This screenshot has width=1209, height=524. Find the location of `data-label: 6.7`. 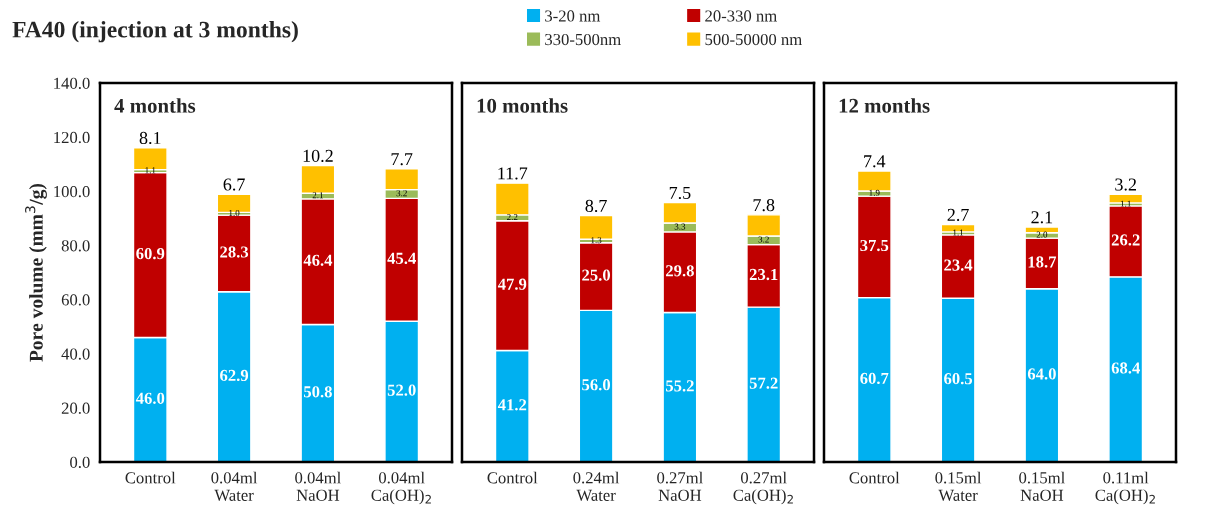

data-label: 6.7 is located at coordinates (234, 184).